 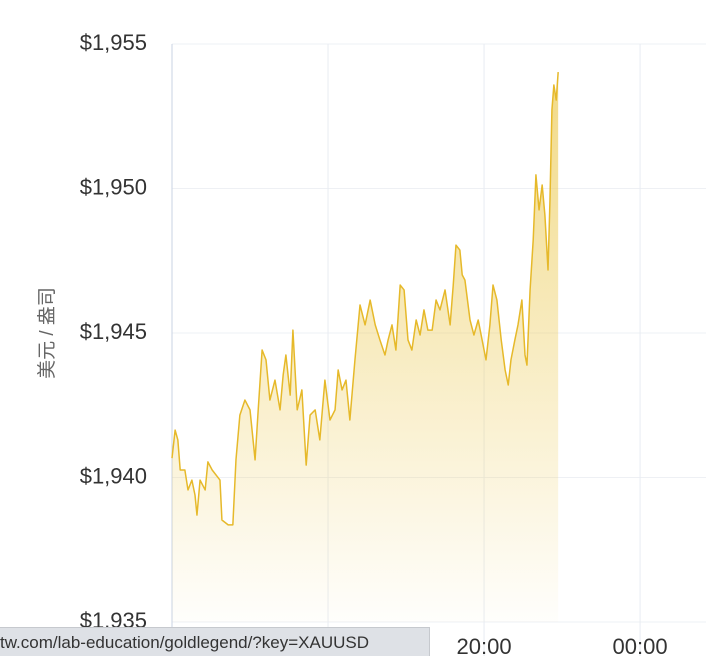 I want to click on y-tick-label: $1,945, so click(x=113, y=331).